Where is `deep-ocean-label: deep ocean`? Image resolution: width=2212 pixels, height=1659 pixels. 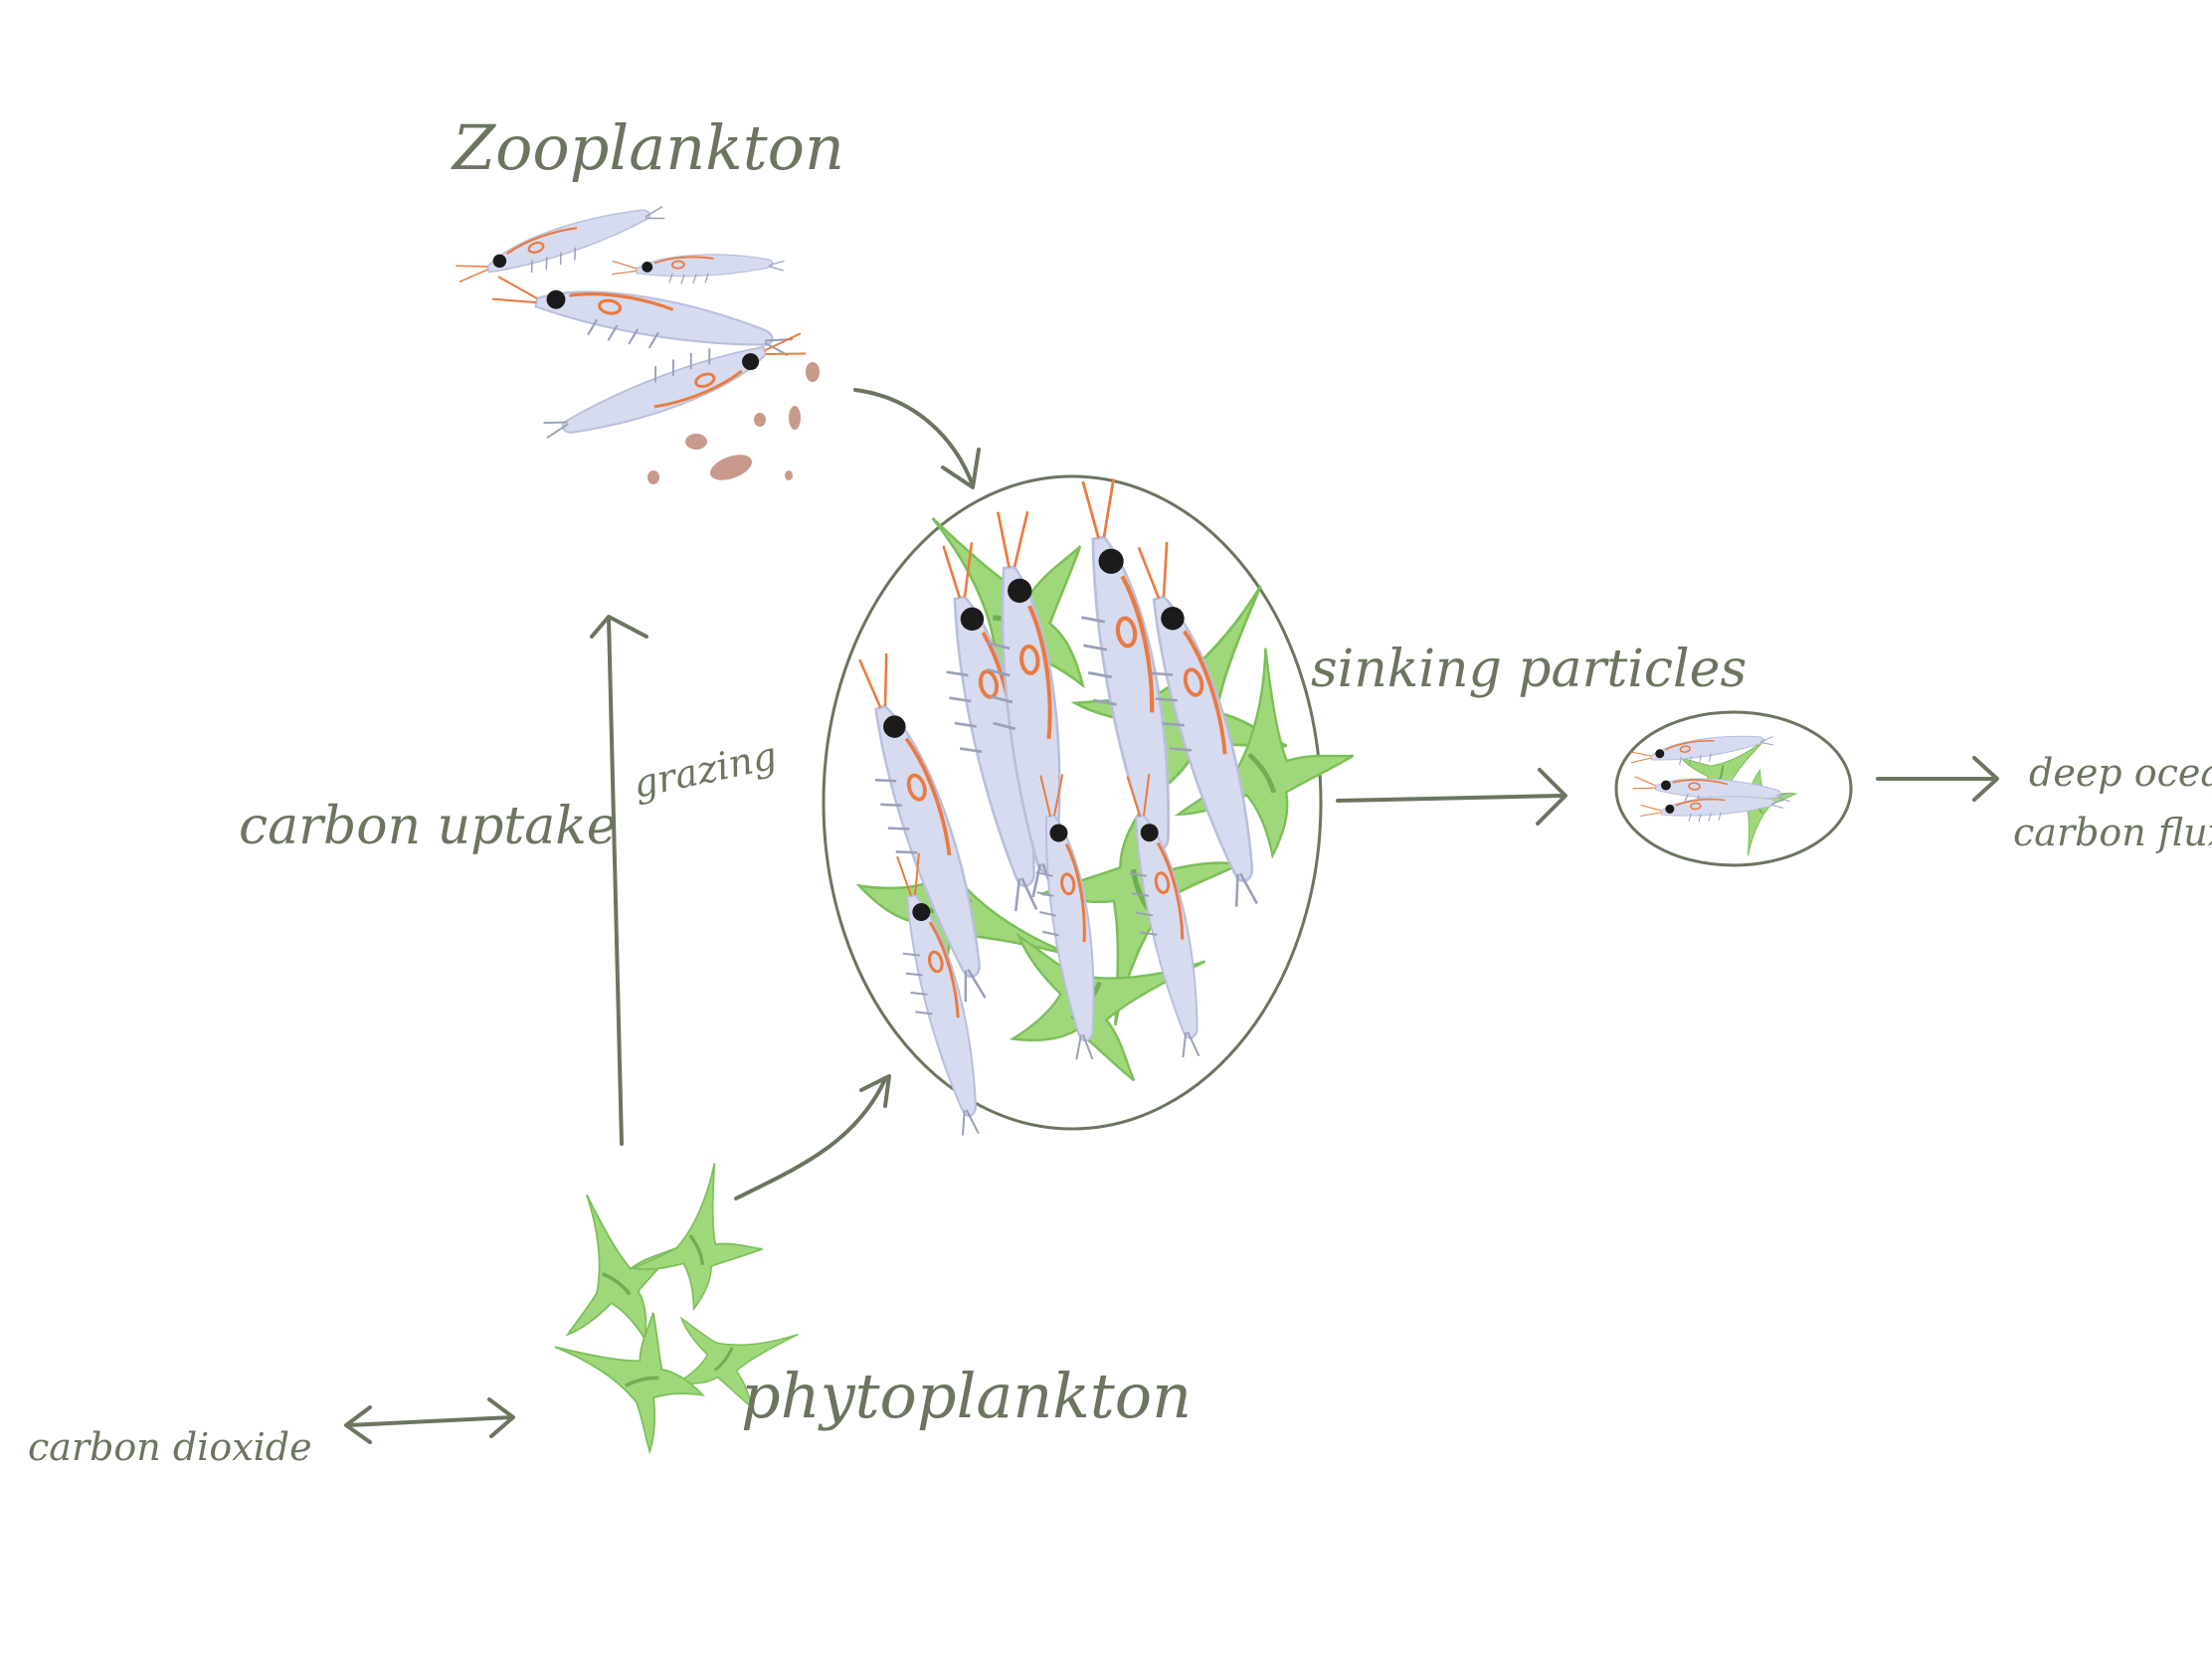
deep-ocean-label: deep ocean is located at coordinates (2120, 773).